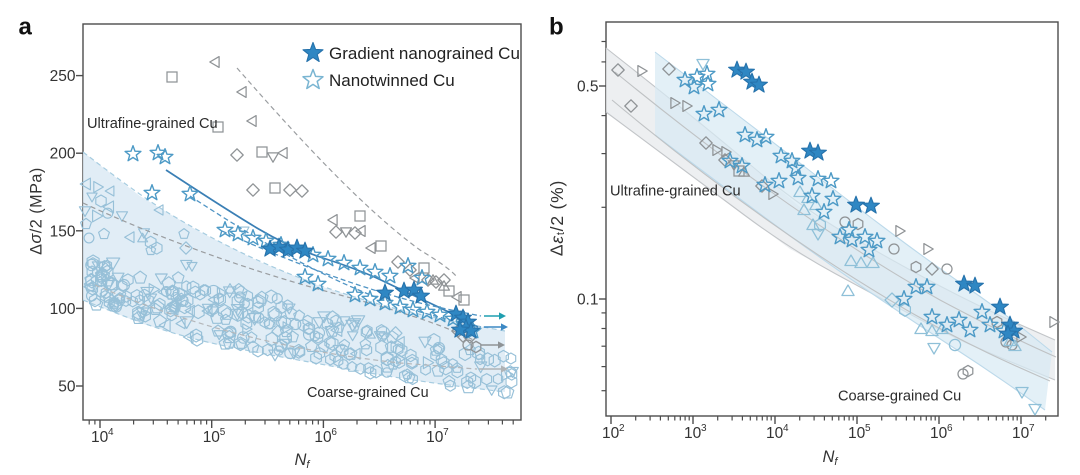 The image size is (1080, 475). I want to click on svg-text: 0.1, so click(588, 300).